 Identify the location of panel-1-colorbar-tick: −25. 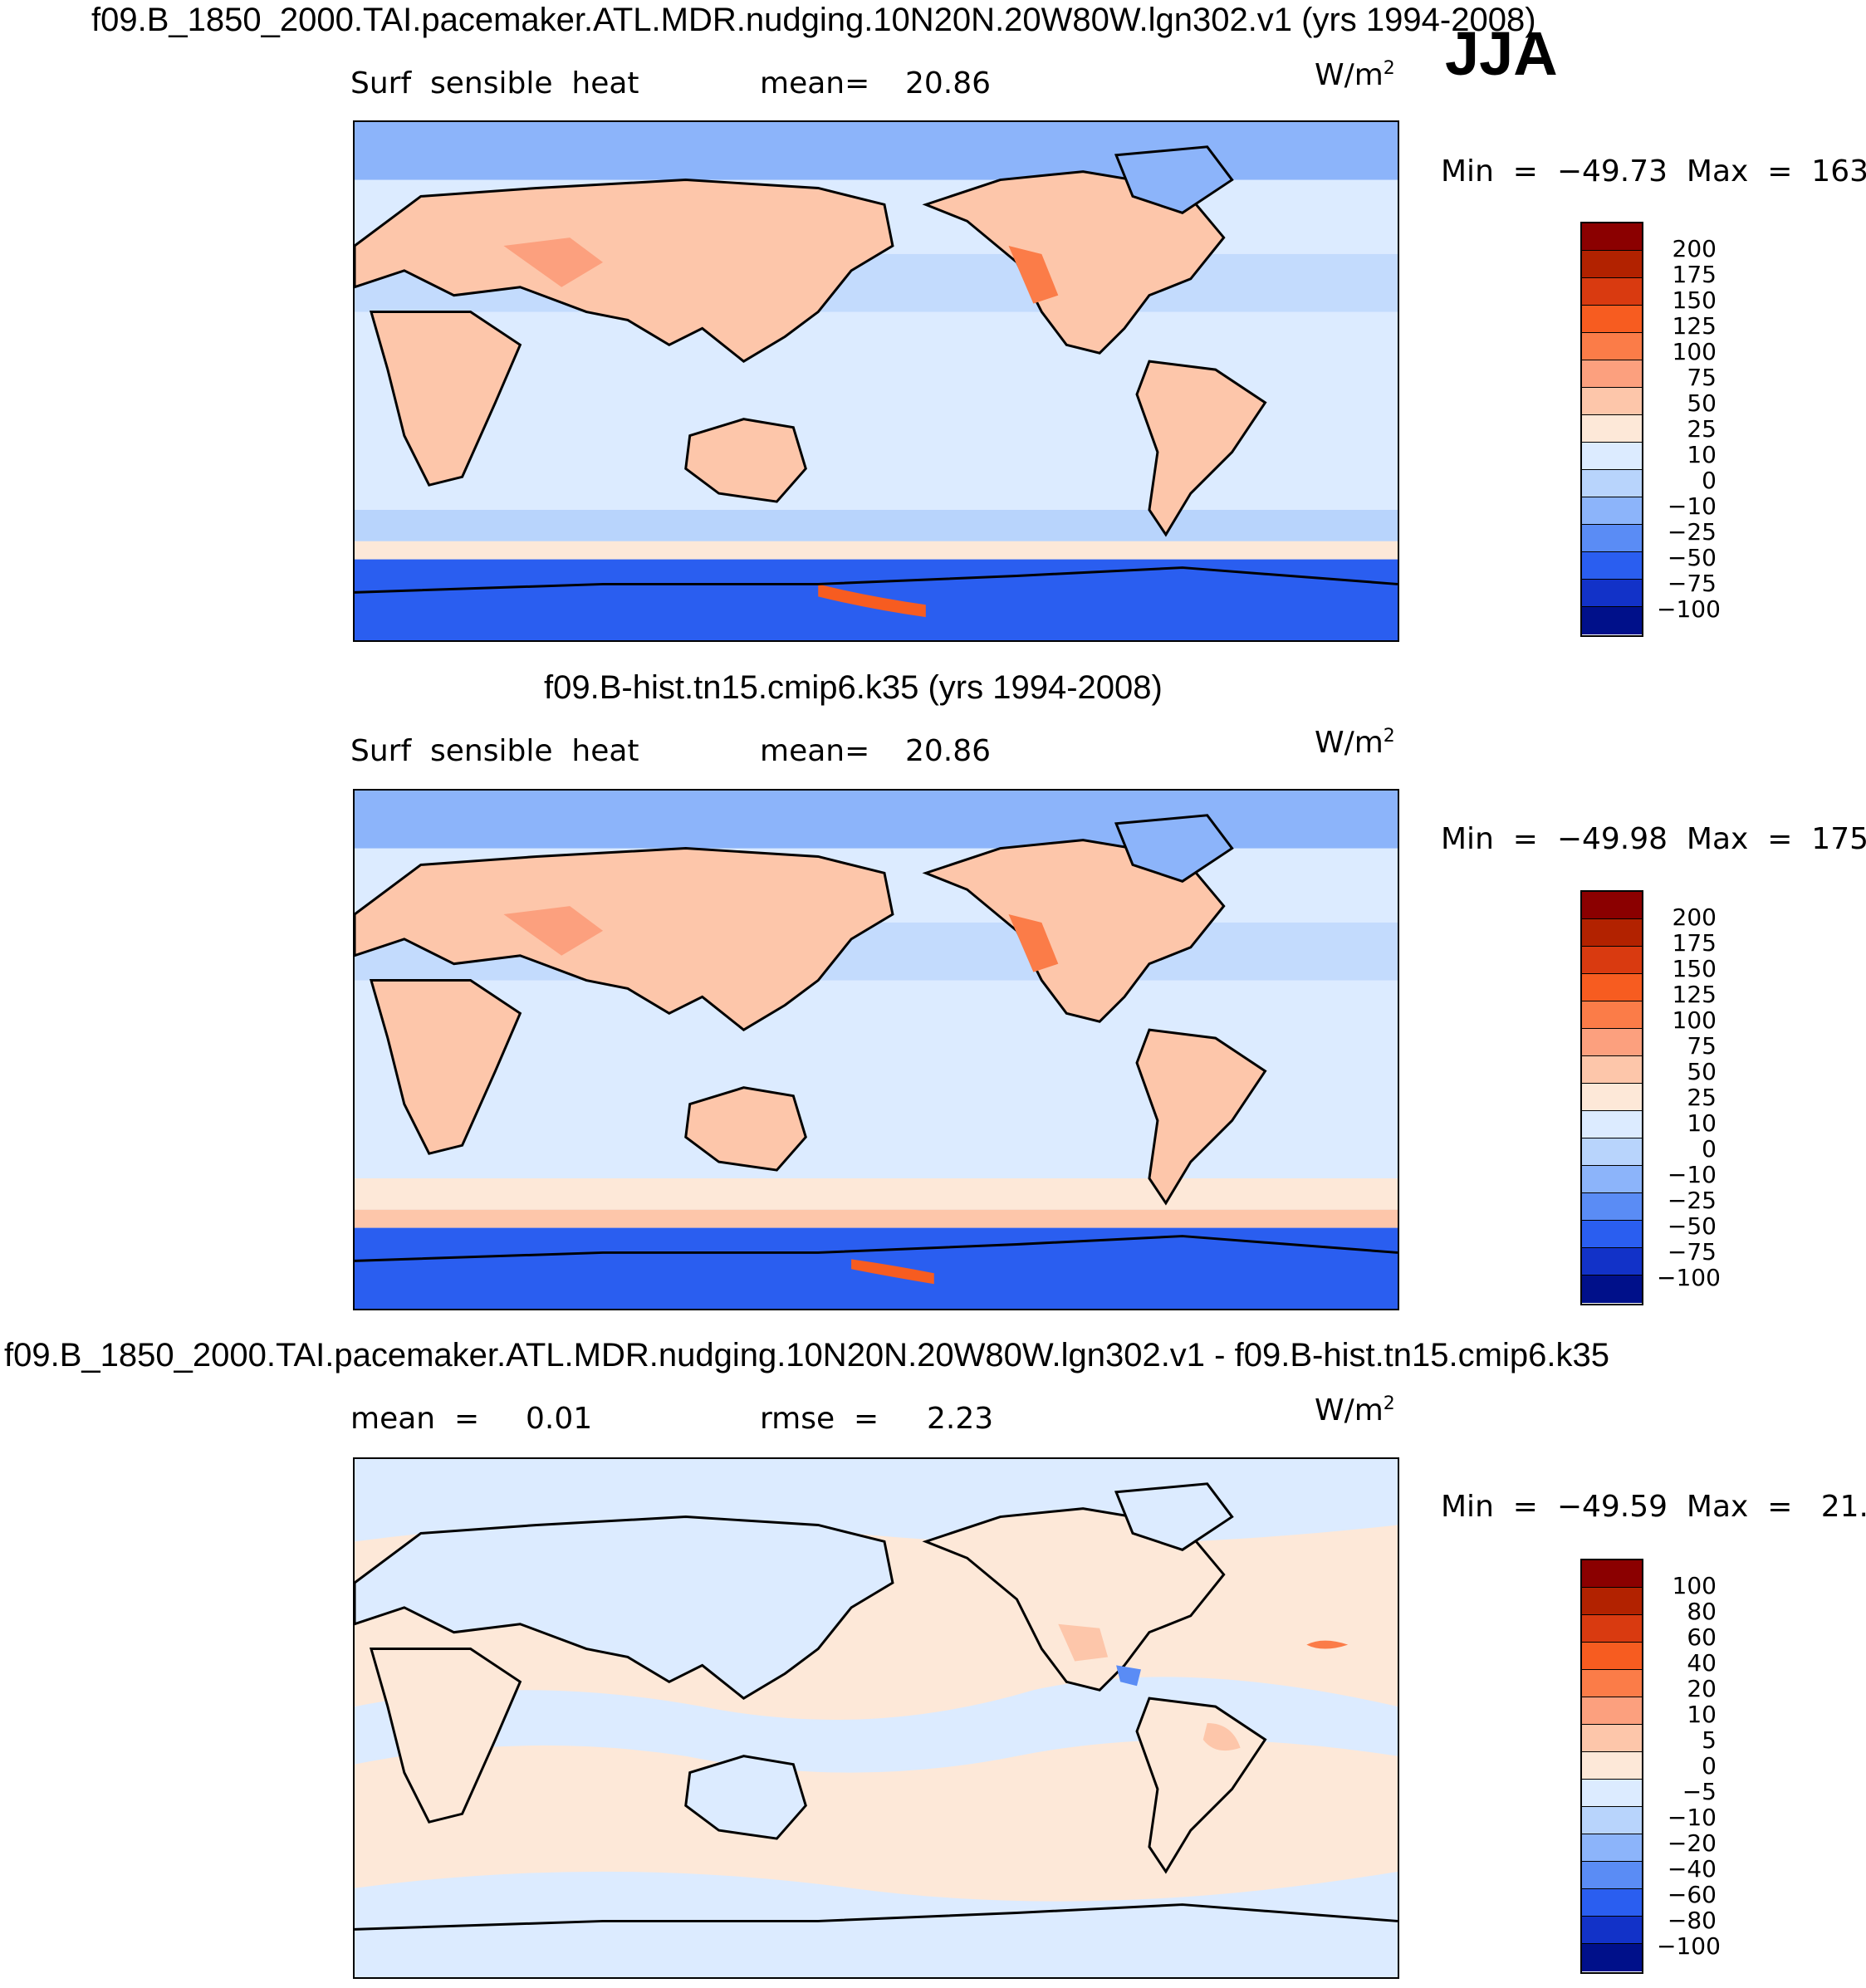
(1692, 532).